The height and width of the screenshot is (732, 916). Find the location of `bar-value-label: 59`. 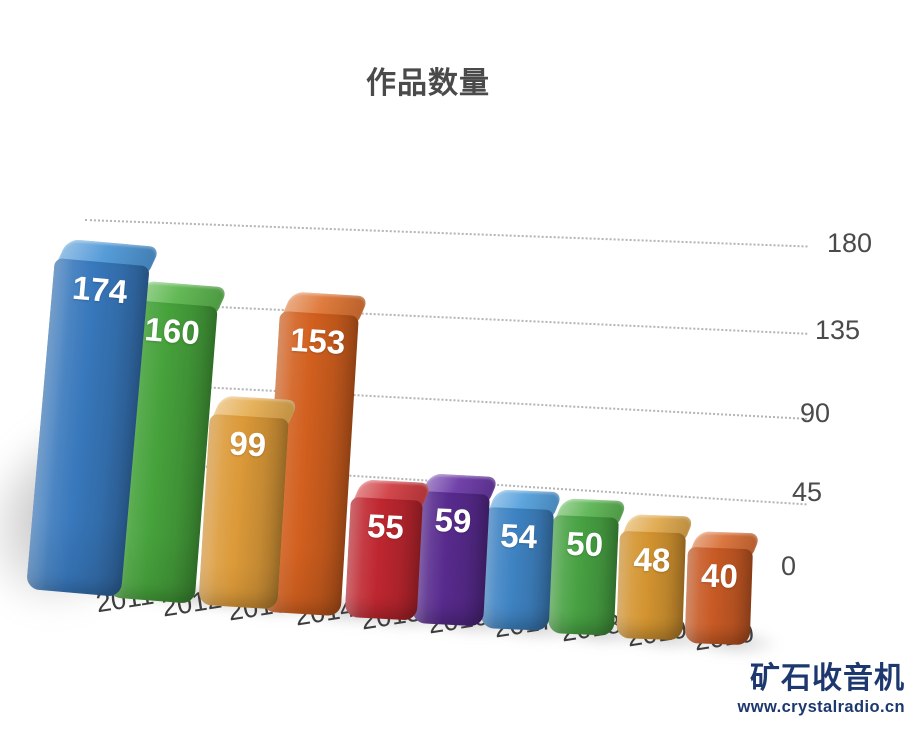

bar-value-label: 59 is located at coordinates (453, 520).